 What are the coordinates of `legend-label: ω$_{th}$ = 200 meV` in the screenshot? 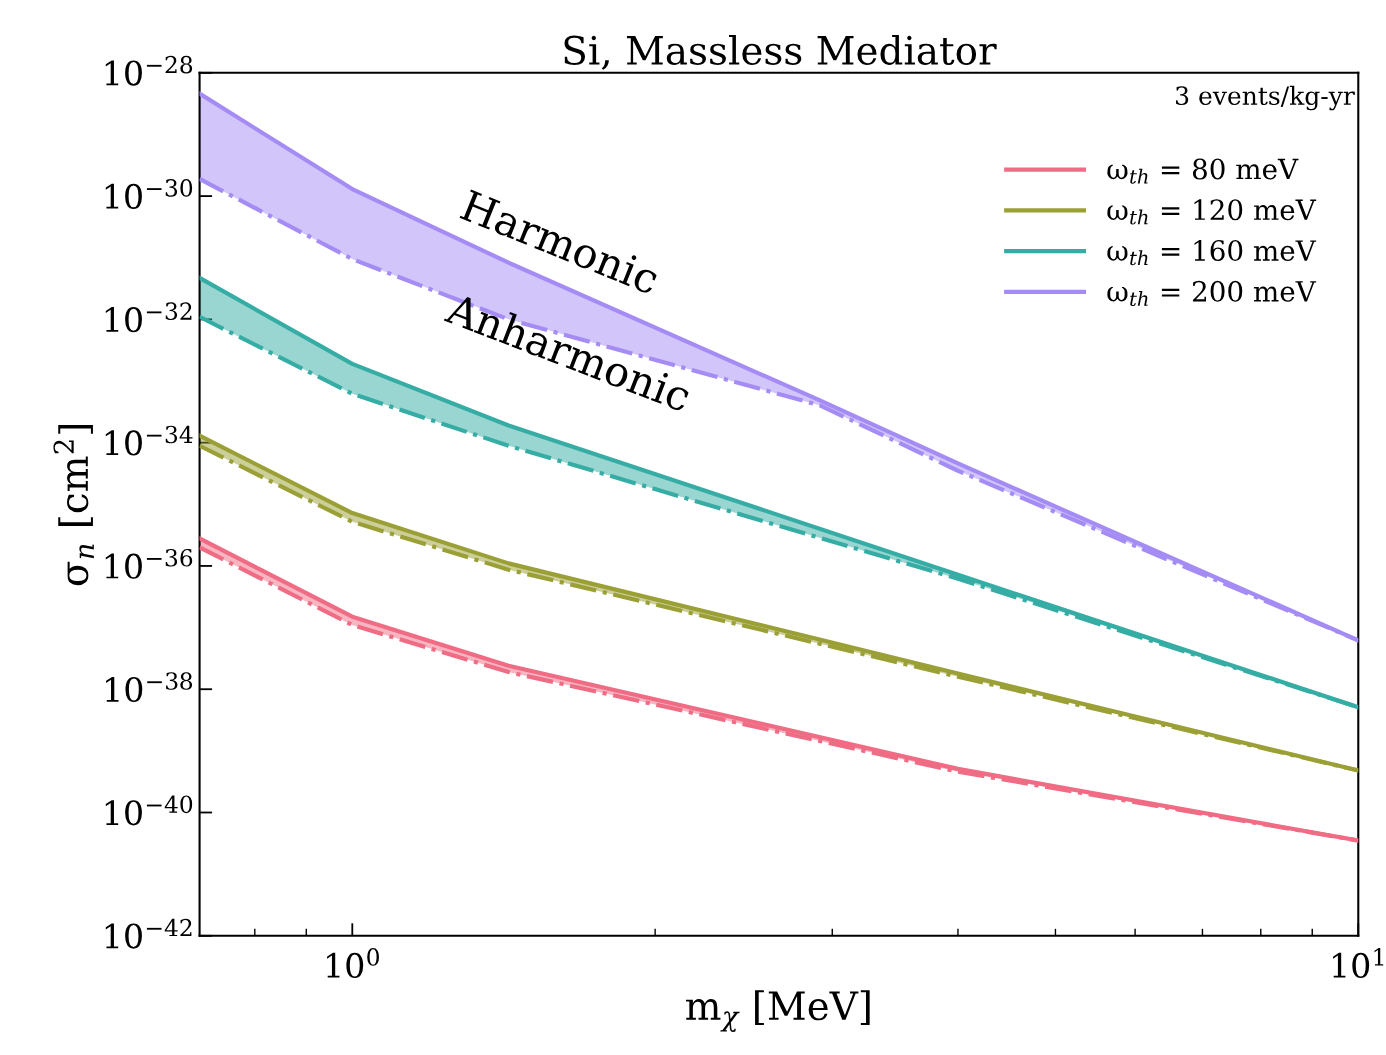 It's located at (1212, 293).